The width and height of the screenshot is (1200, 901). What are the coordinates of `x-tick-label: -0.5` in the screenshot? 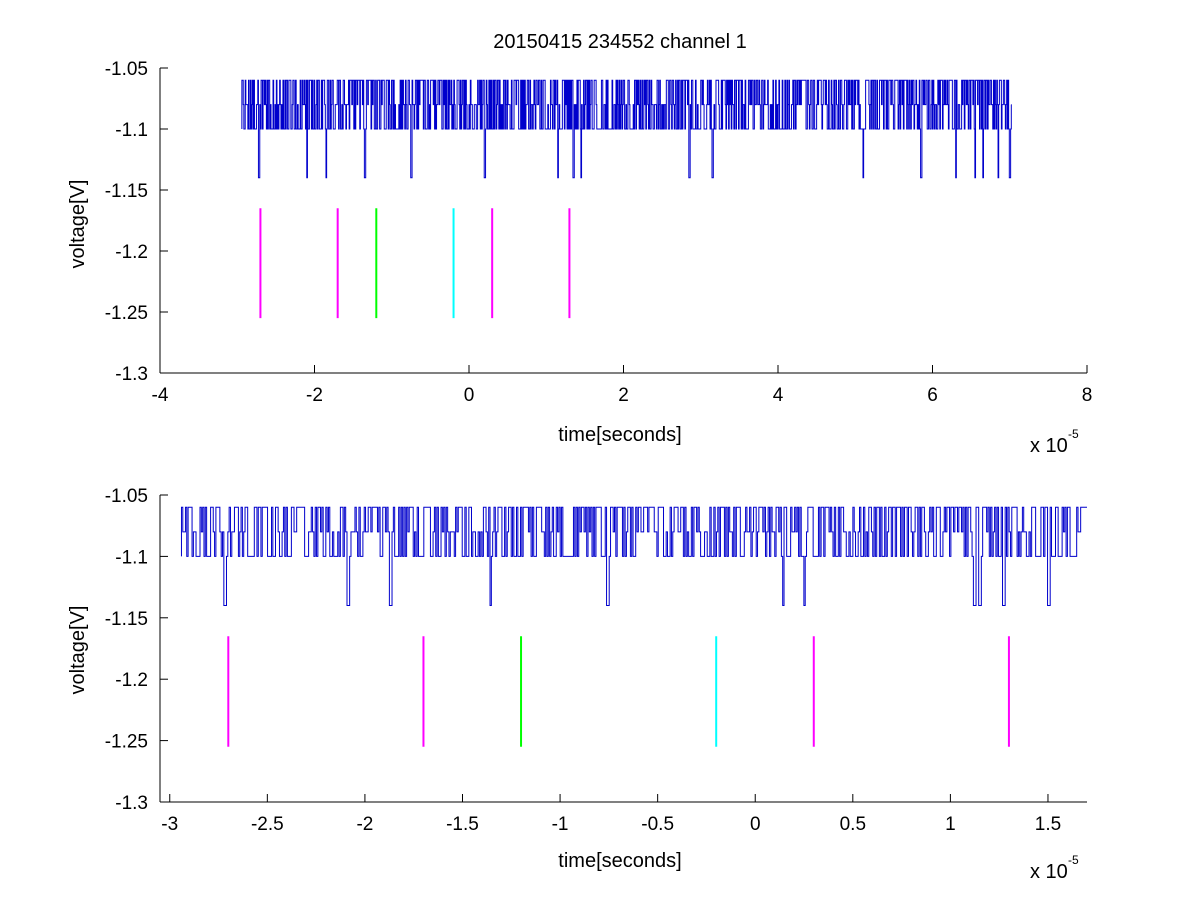 It's located at (657, 824).